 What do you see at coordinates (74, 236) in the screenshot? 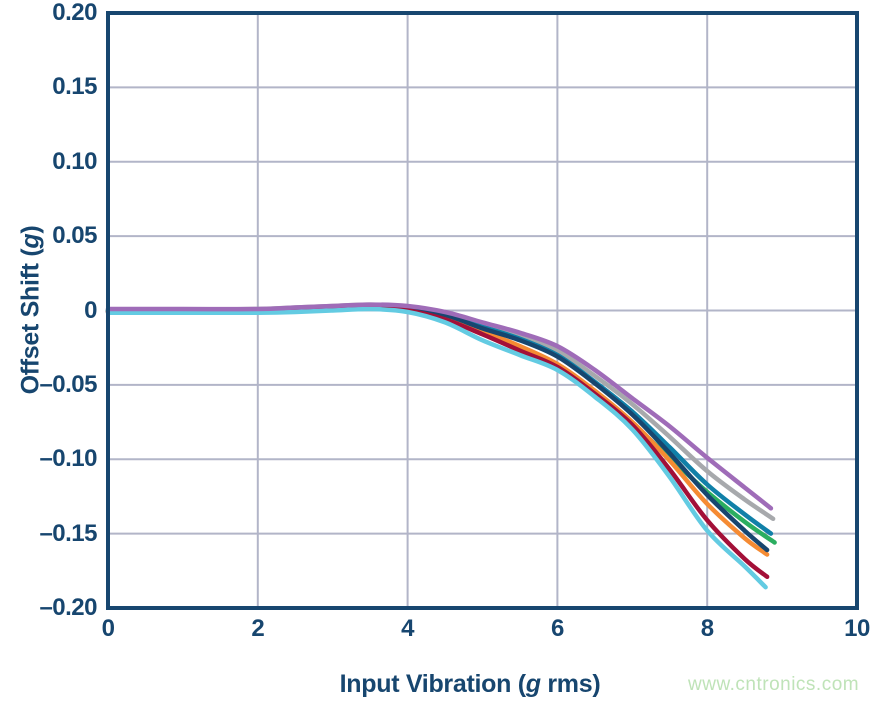
I see `y-tick-label-0.05: 0.05` at bounding box center [74, 236].